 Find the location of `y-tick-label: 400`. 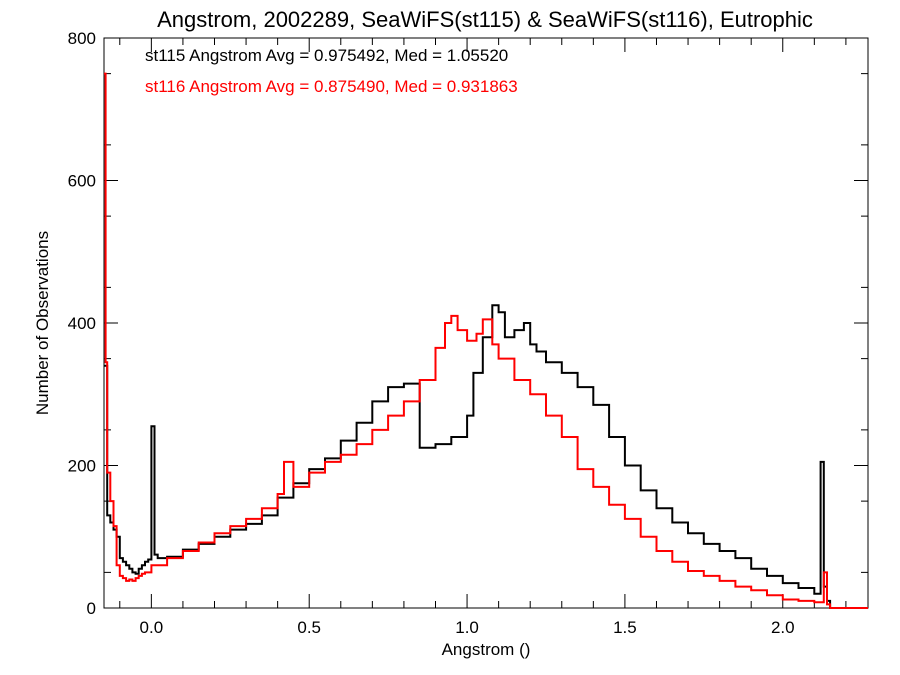

y-tick-label: 400 is located at coordinates (82, 323).